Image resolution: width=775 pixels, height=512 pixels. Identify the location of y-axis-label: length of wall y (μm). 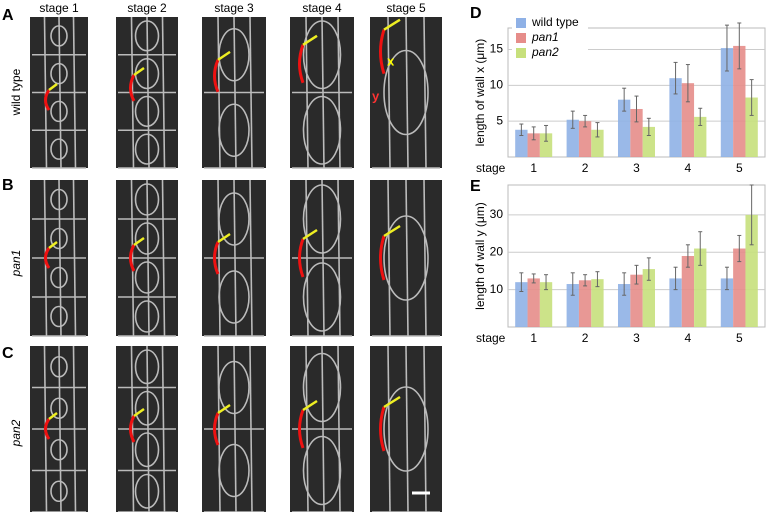
(480, 256).